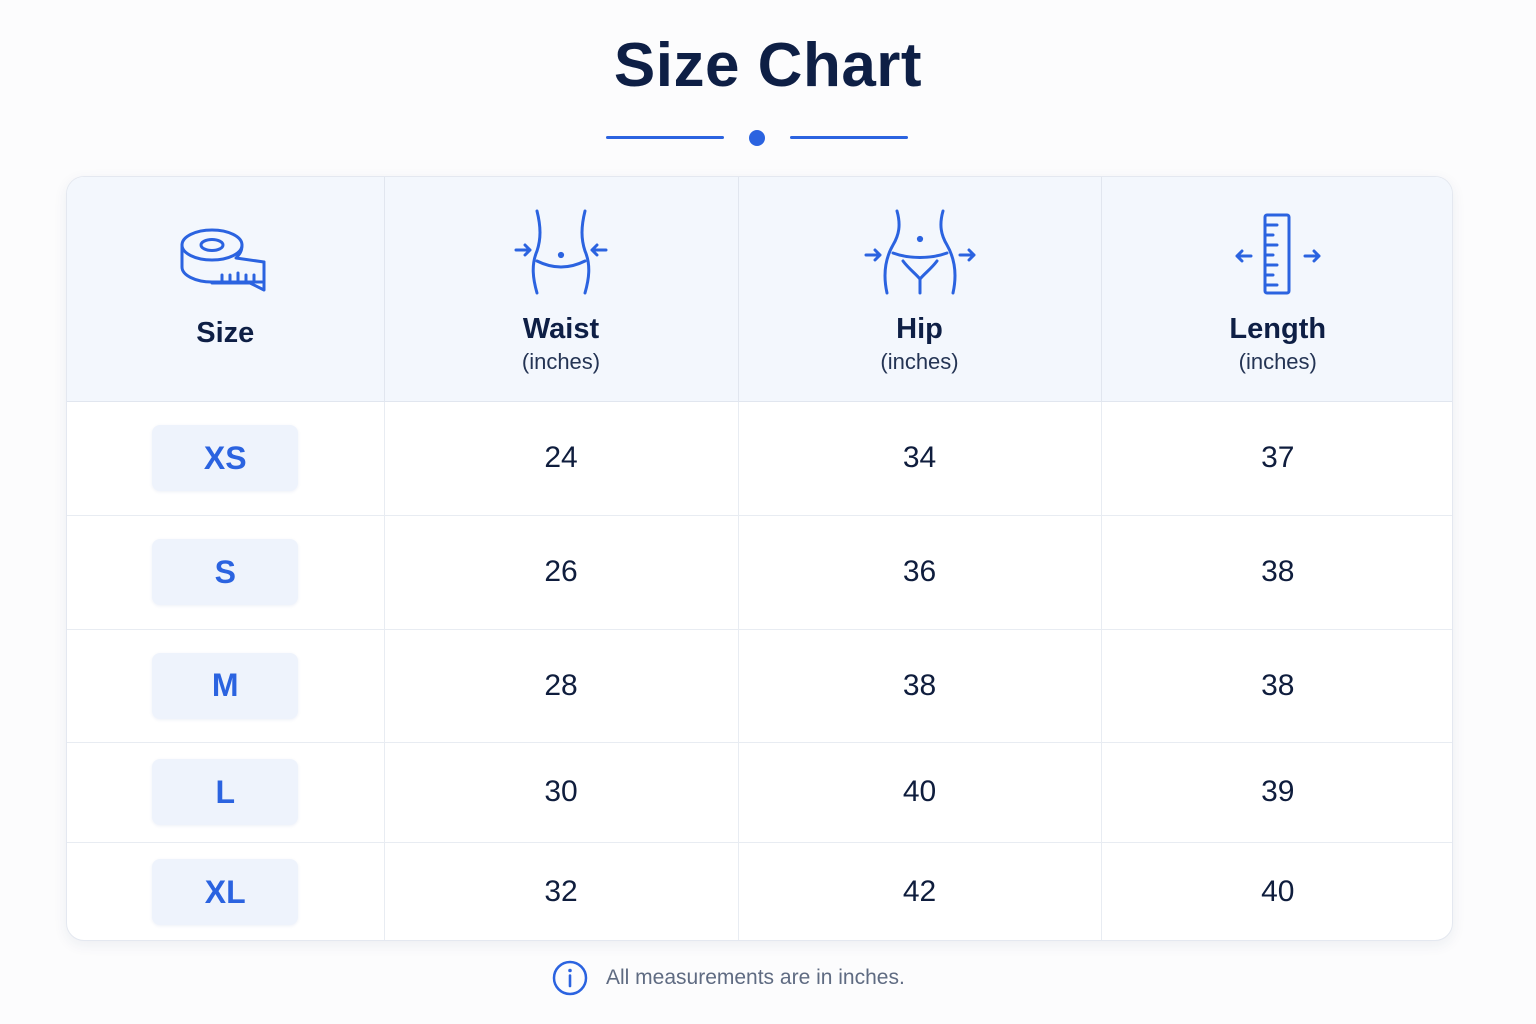  What do you see at coordinates (768, 65) in the screenshot?
I see `page-title: Size Chart` at bounding box center [768, 65].